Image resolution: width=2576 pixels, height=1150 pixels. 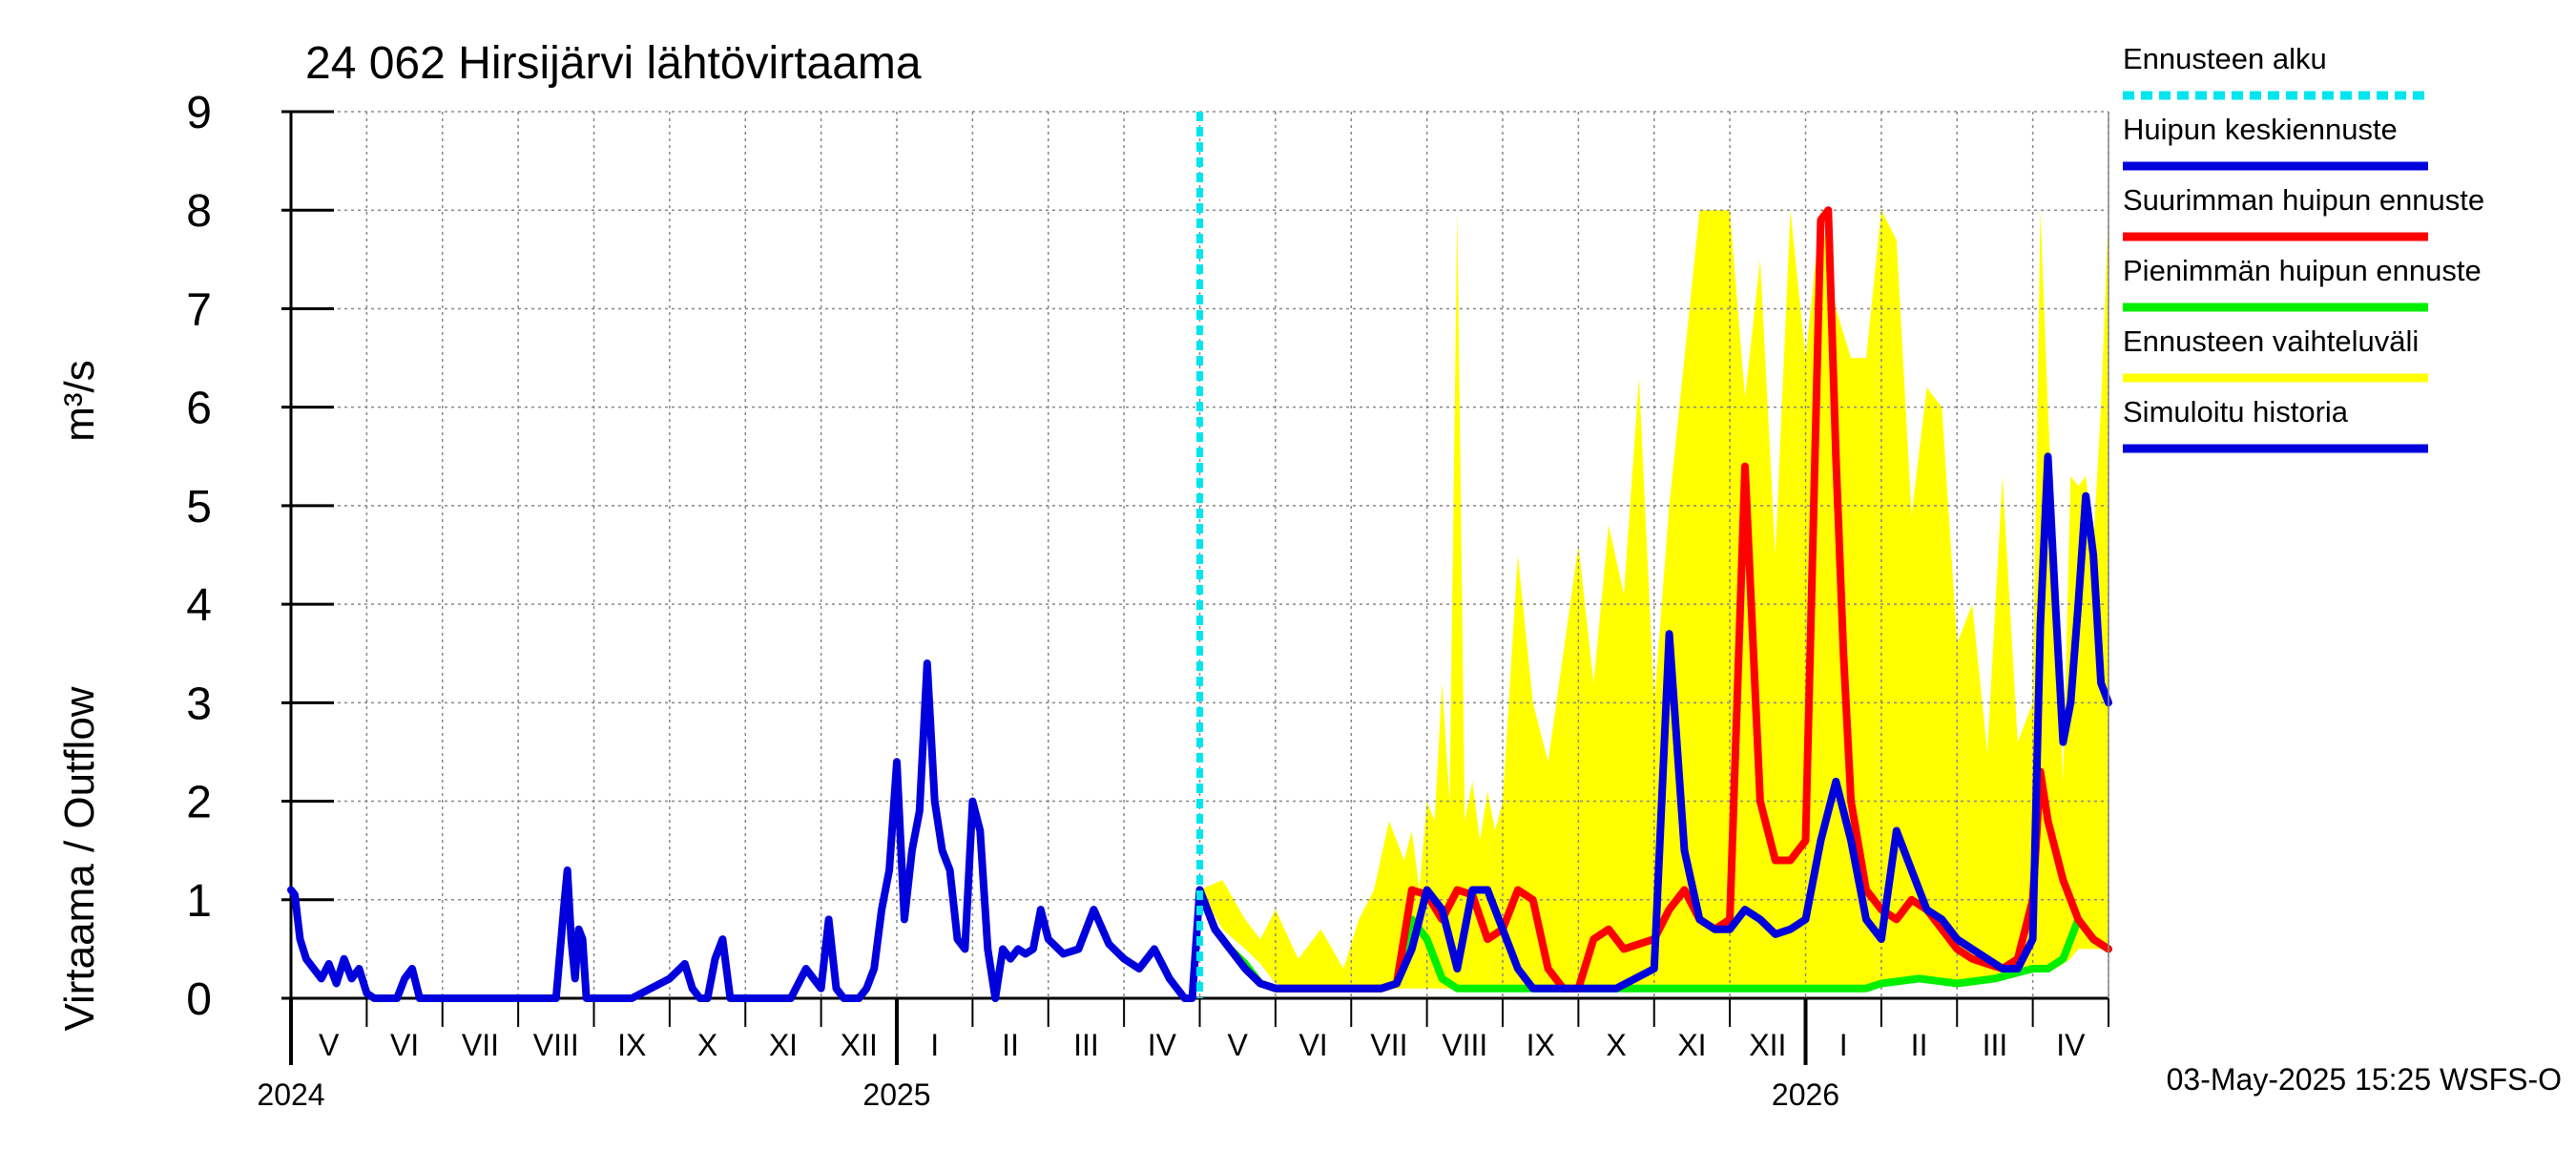 I want to click on y-tick-label: 6, so click(x=199, y=409).